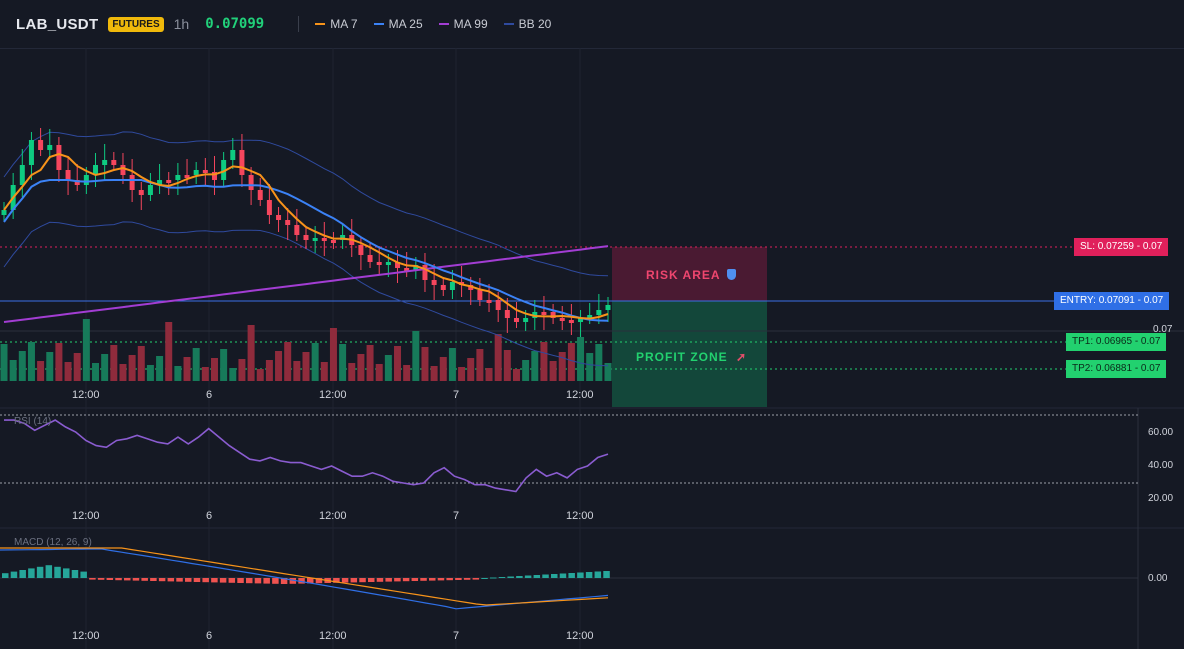 This screenshot has height=649, width=1184. I want to click on legend-ma25: MA 25, so click(398, 24).